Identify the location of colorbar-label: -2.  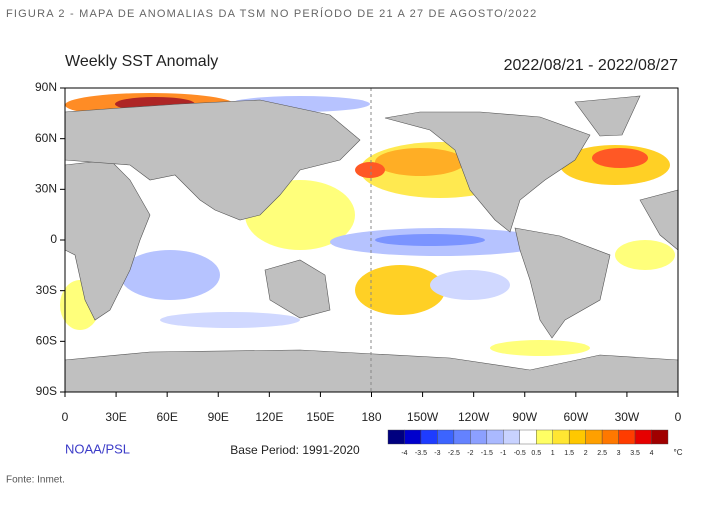
(470, 453).